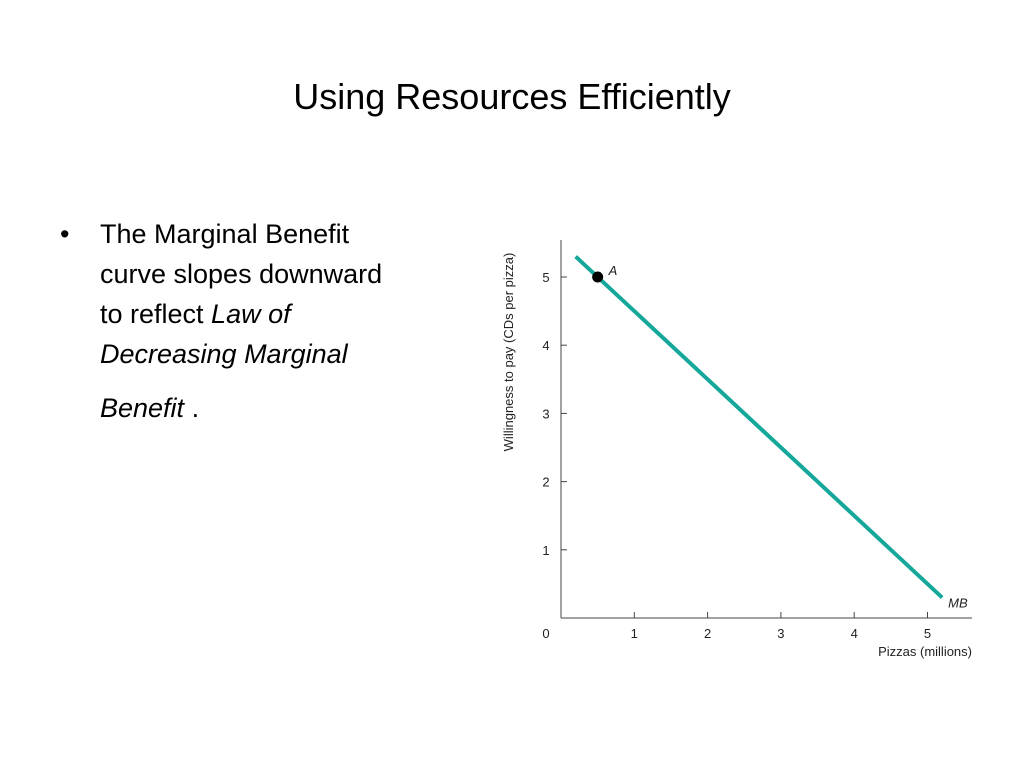 The image size is (1024, 768). Describe the element at coordinates (156, 314) in the screenshot. I see `bullet-line-3-prefix: to reflect` at that location.